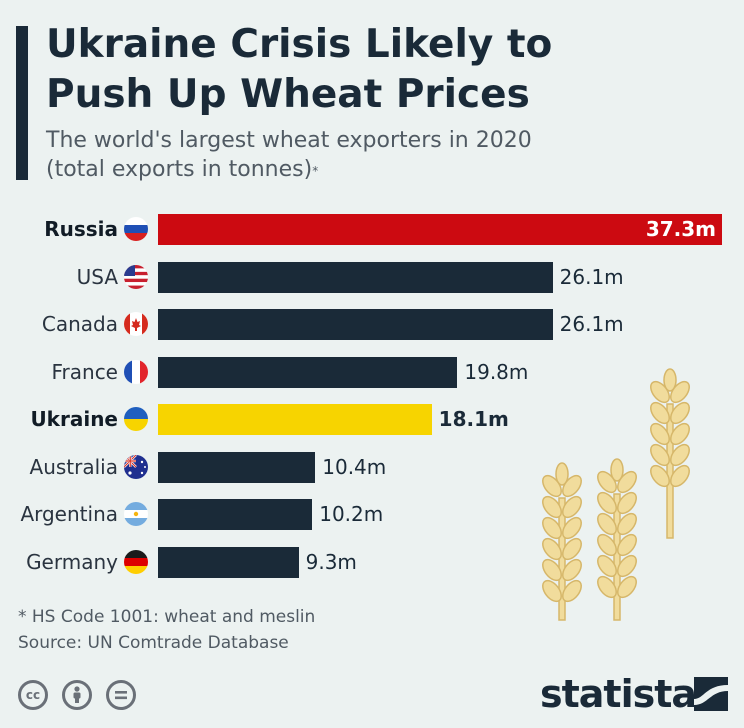 This screenshot has width=744, height=728. What do you see at coordinates (496, 371) in the screenshot?
I see `value-label-france: 19.8m` at bounding box center [496, 371].